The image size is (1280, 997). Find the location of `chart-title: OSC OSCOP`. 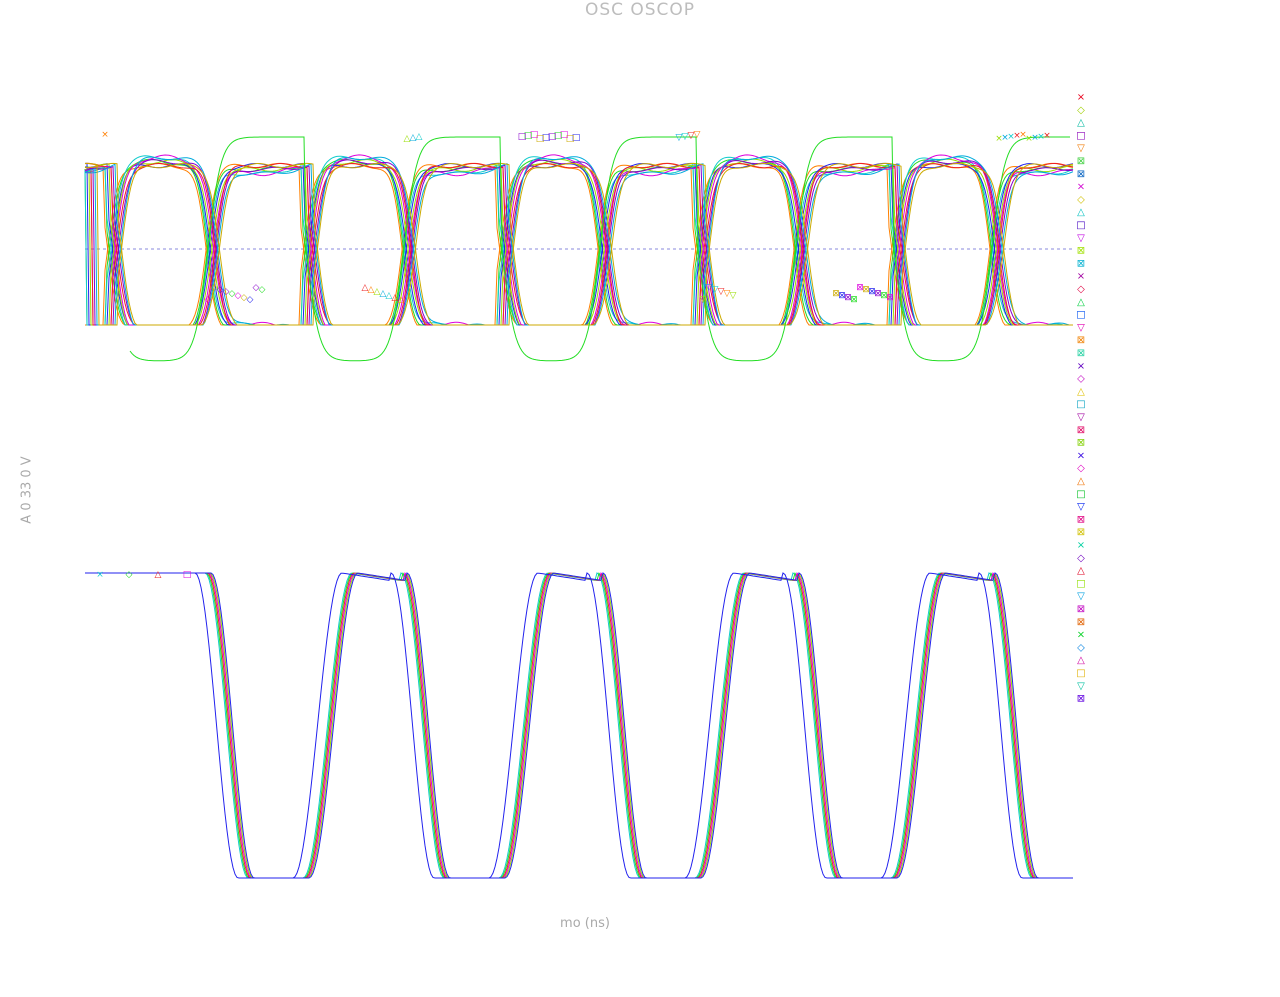

chart-title: OSC OSCOP is located at coordinates (640, 10).